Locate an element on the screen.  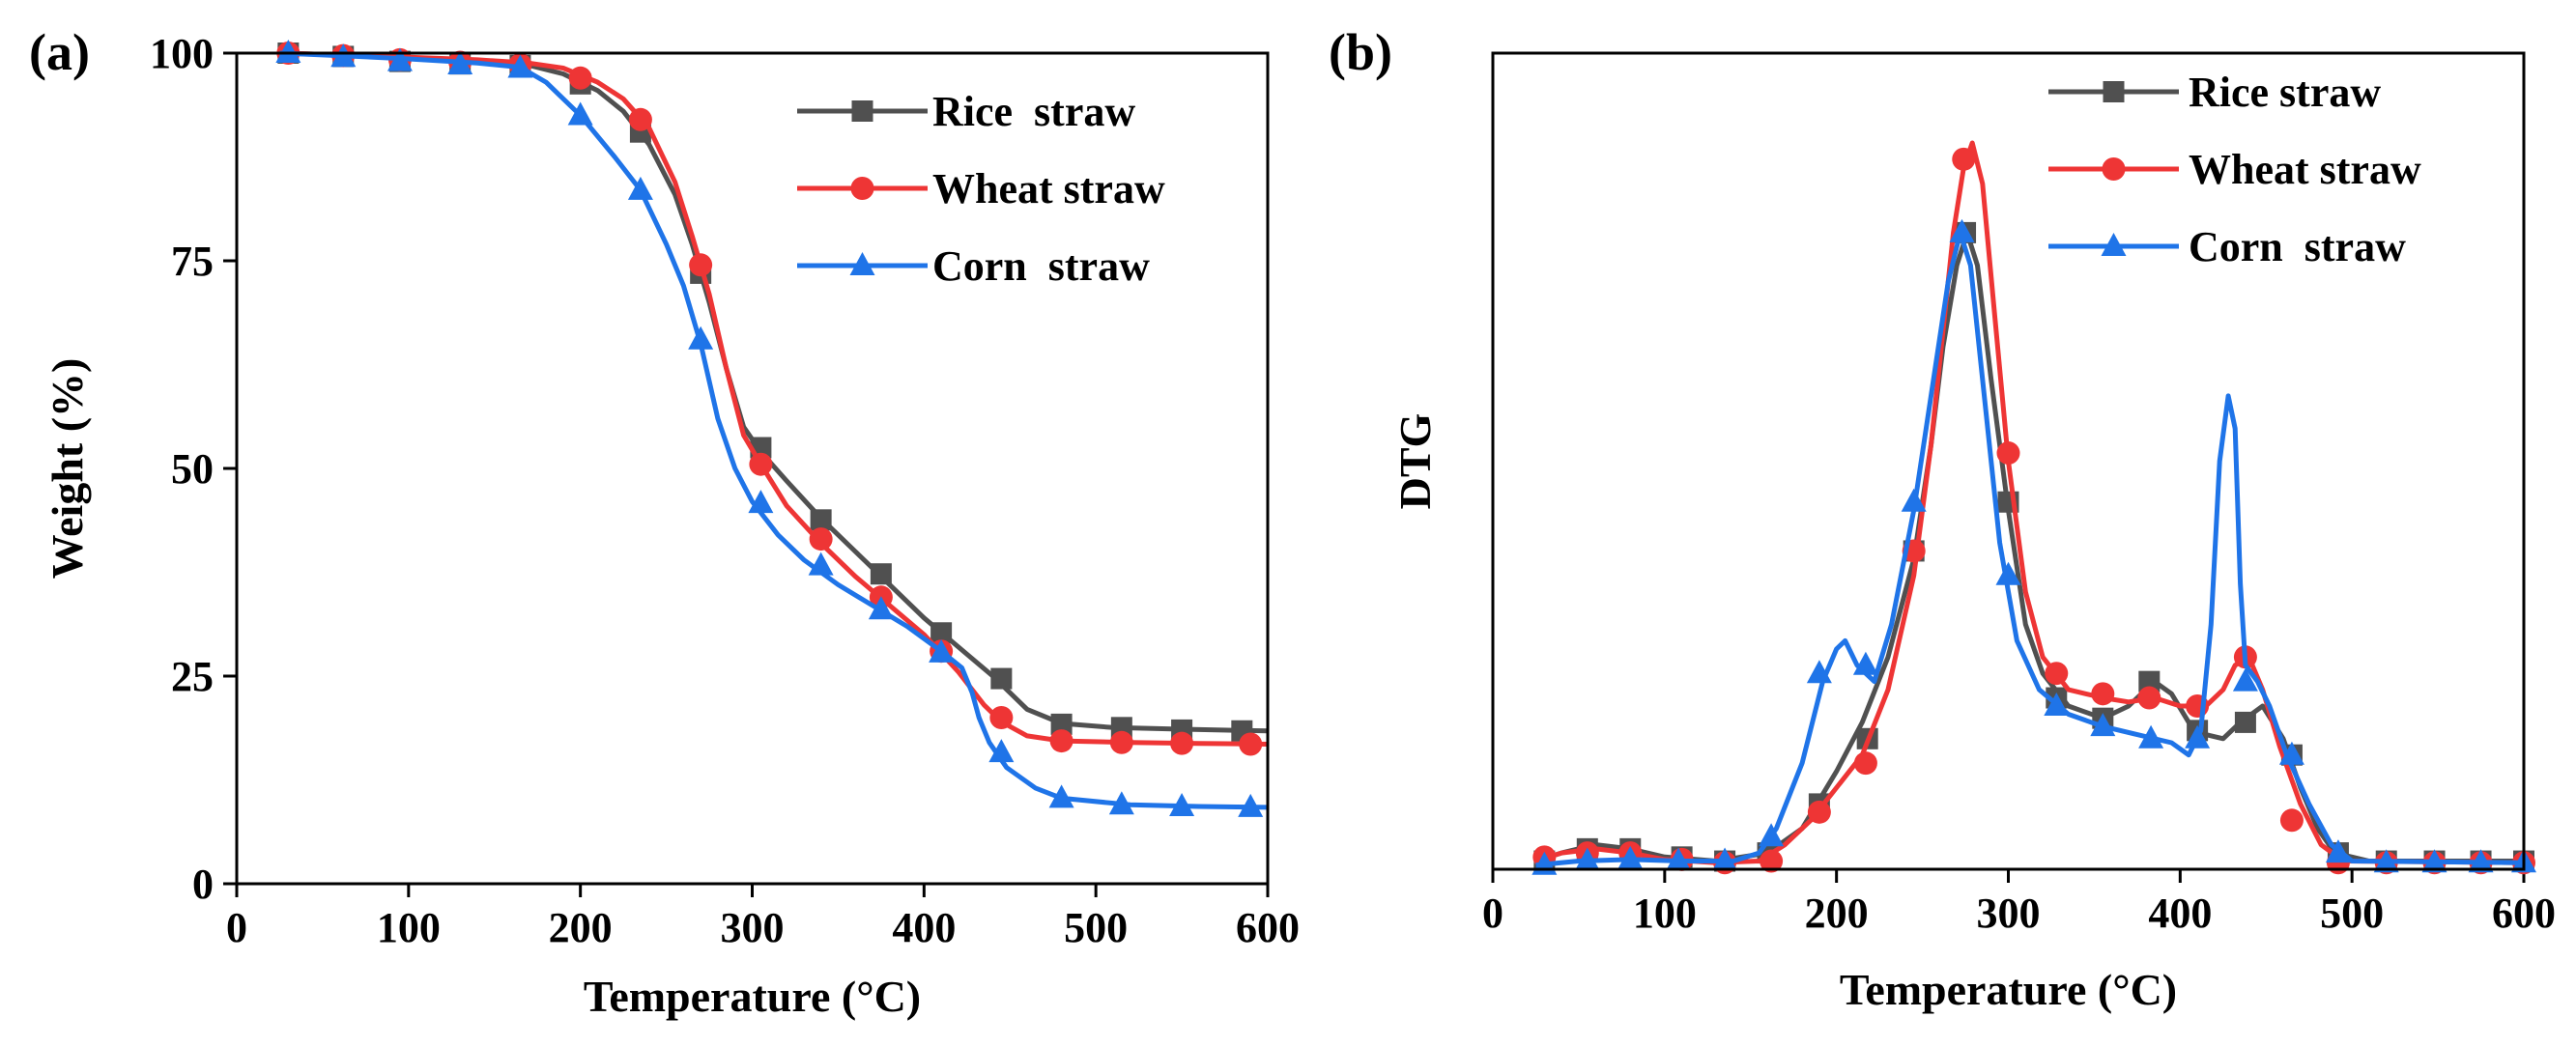
legend-label-rice: Rice straw is located at coordinates (2285, 92).